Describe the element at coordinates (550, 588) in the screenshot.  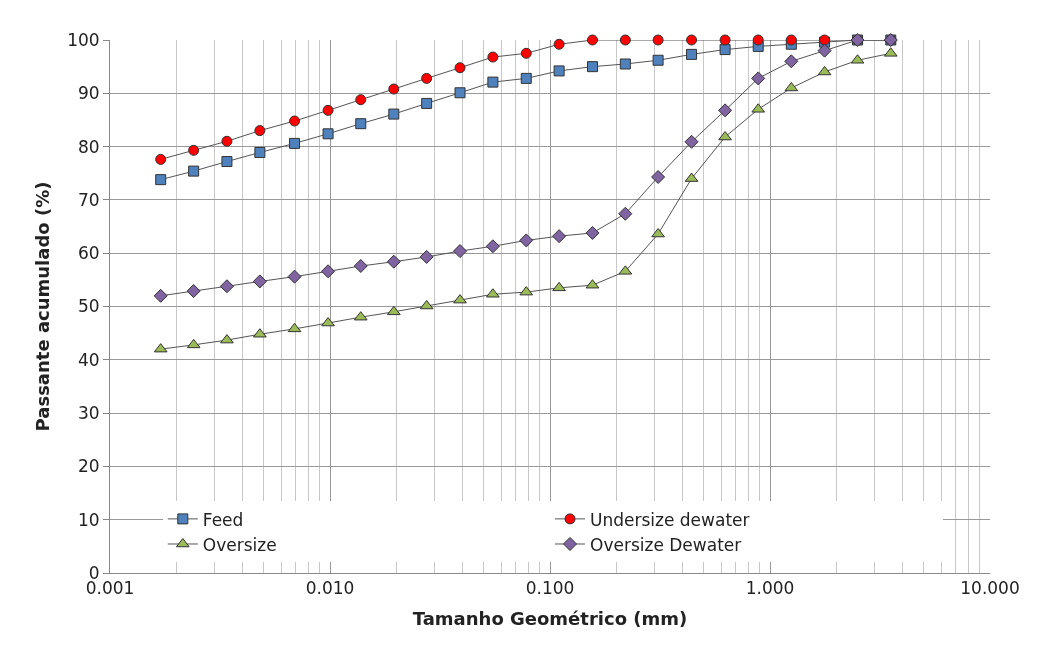
I see `x-tick-label: 0.100` at that location.